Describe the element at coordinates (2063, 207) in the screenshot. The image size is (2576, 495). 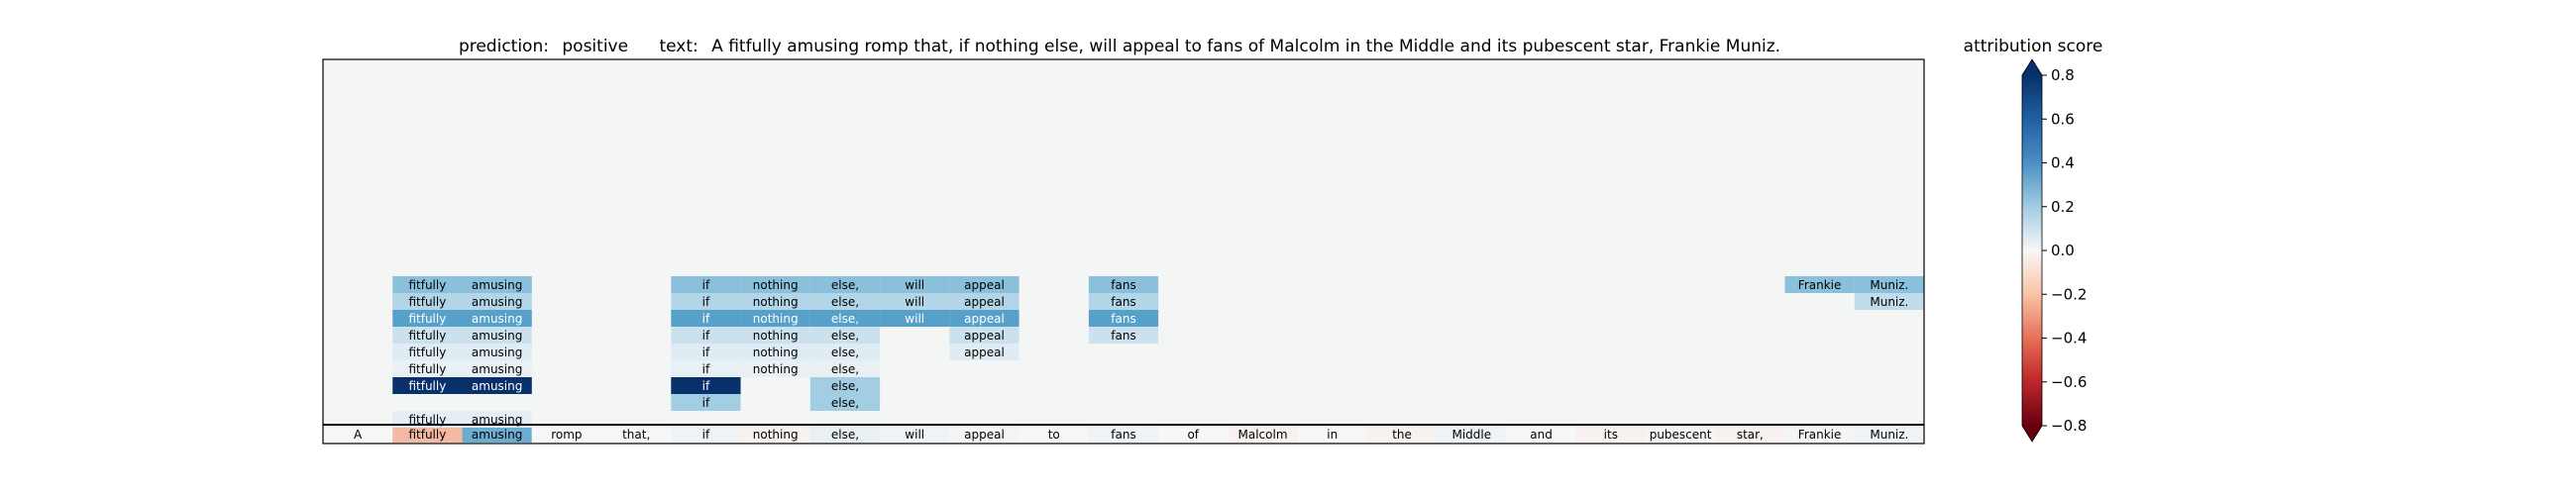
I see `colorbar-tick-label: 0.2` at that location.